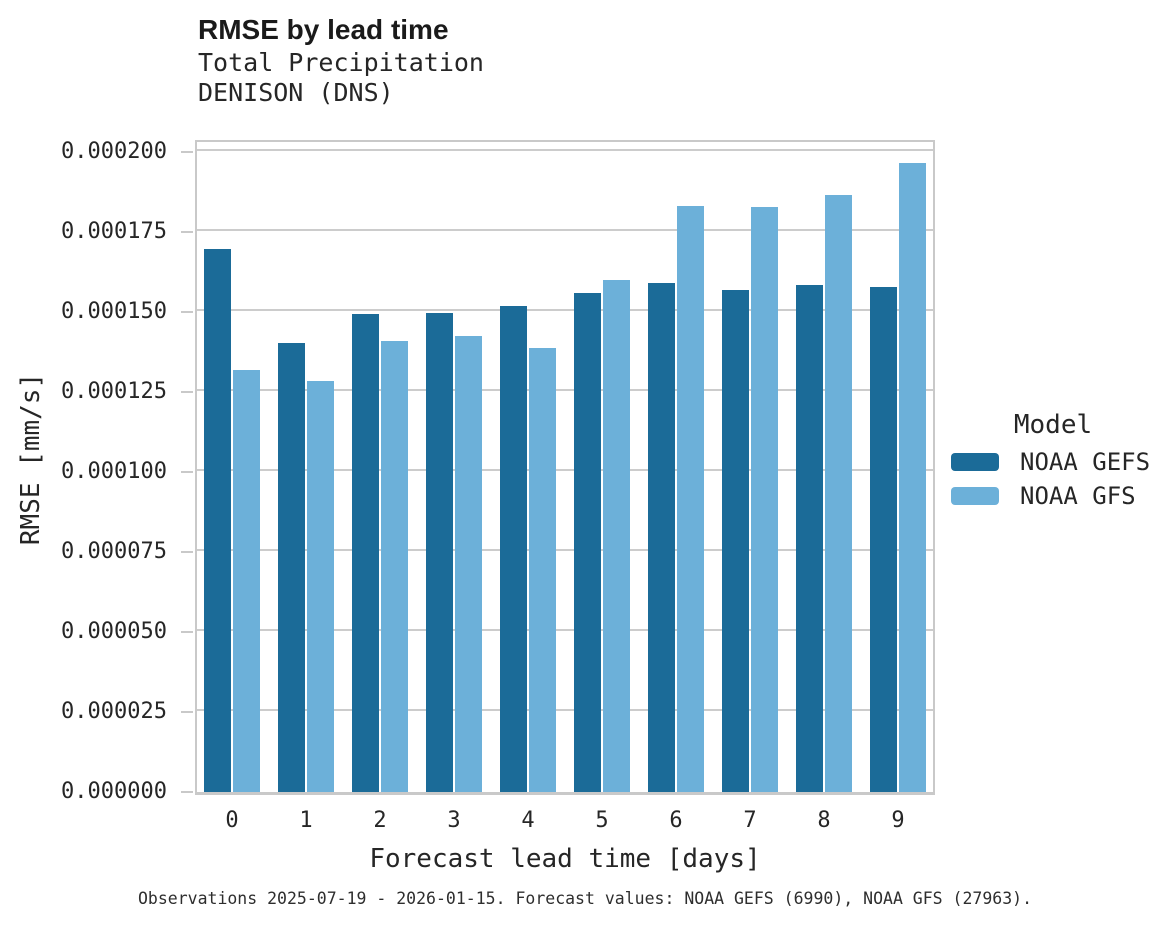 The height and width of the screenshot is (928, 1172). What do you see at coordinates (975, 462) in the screenshot?
I see `legend-swatch-noaa-gefs` at bounding box center [975, 462].